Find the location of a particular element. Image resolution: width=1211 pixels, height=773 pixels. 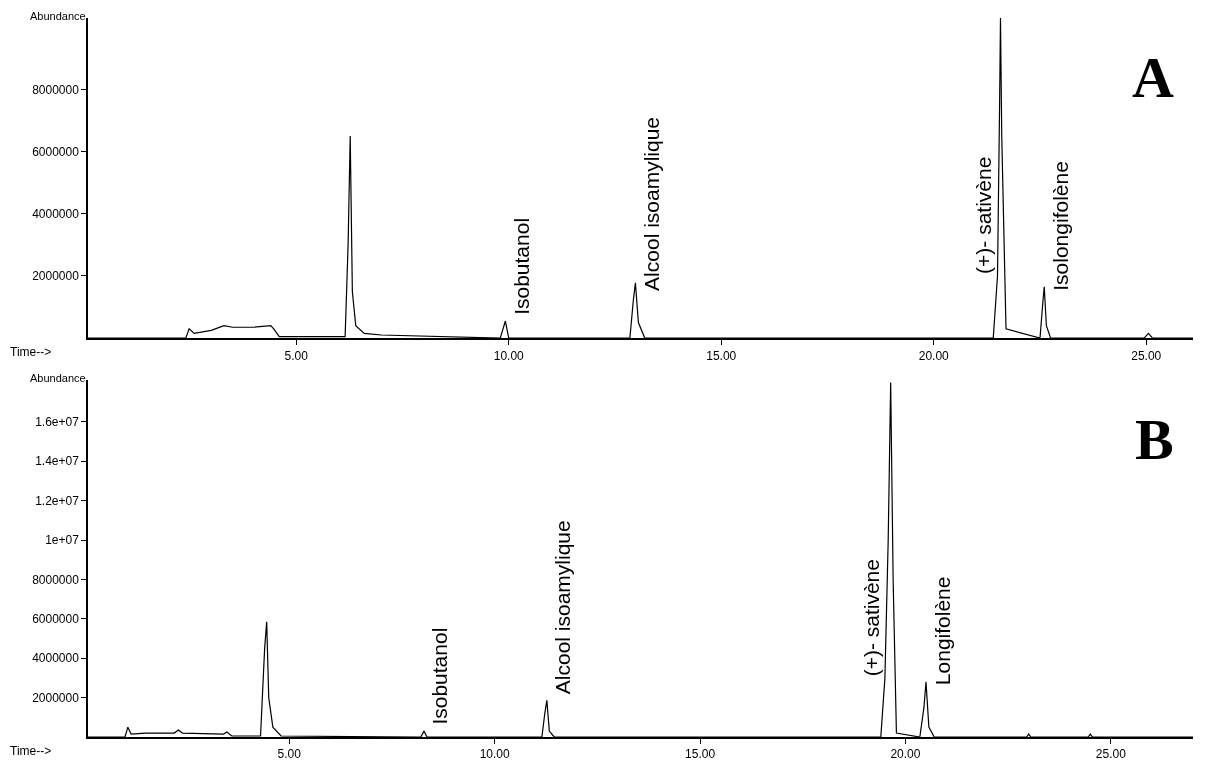

annotation: B is located at coordinates (1154, 439).